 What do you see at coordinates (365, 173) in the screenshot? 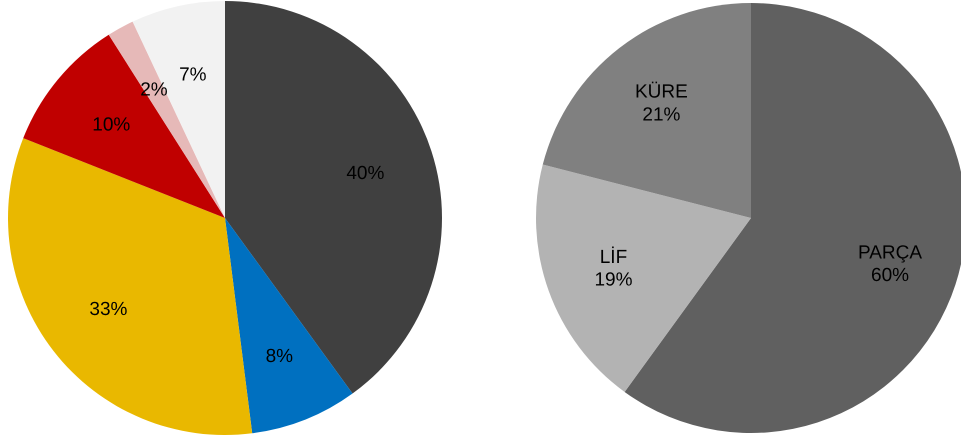
I see `data-label: 40%` at bounding box center [365, 173].